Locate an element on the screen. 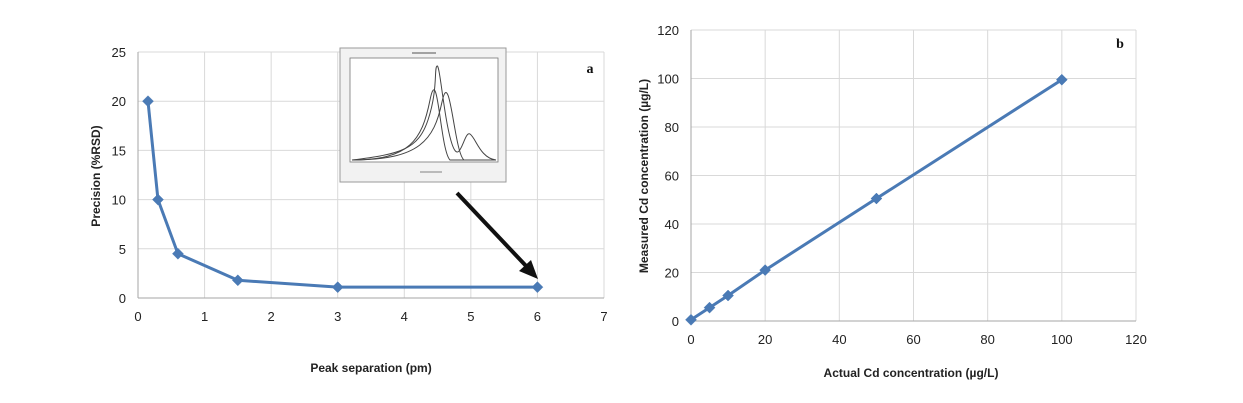  y-tick-label: 60 is located at coordinates (672, 176).